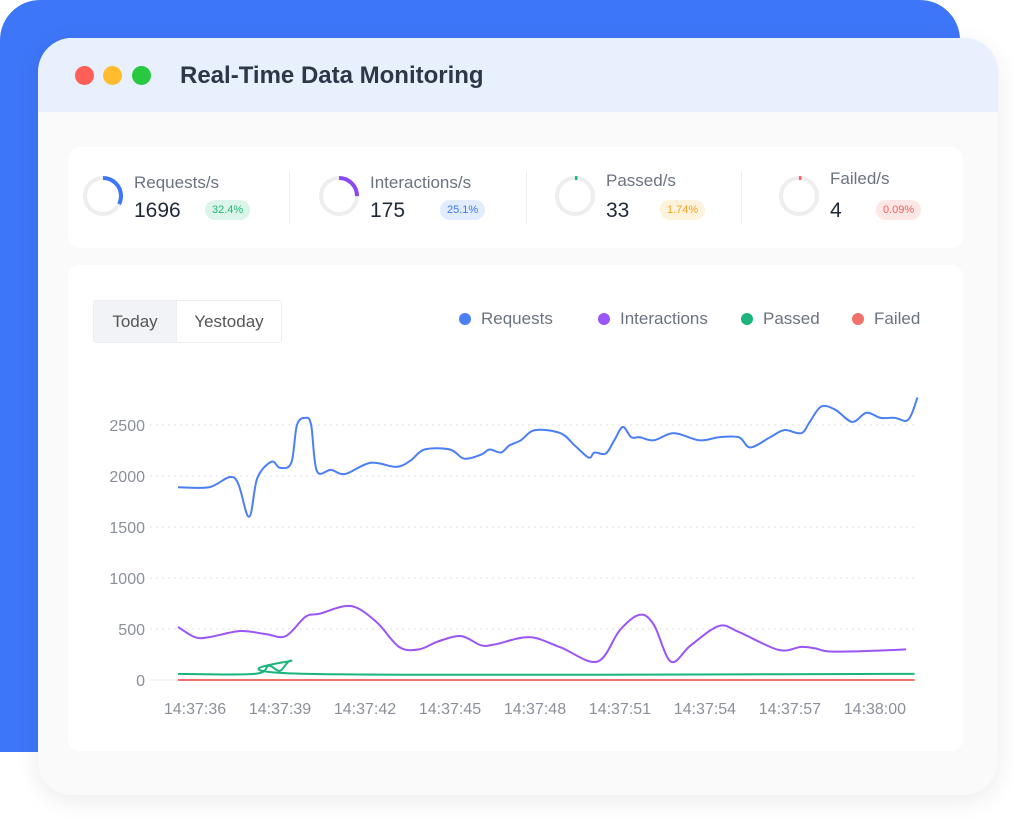  I want to click on passed-ring-icon, so click(575, 196).